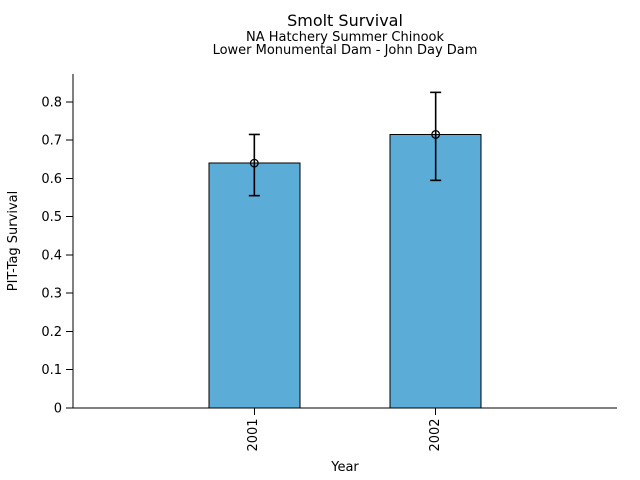 The width and height of the screenshot is (640, 480). Describe the element at coordinates (435, 435) in the screenshot. I see `x-tick-label-2002: 2002` at that location.